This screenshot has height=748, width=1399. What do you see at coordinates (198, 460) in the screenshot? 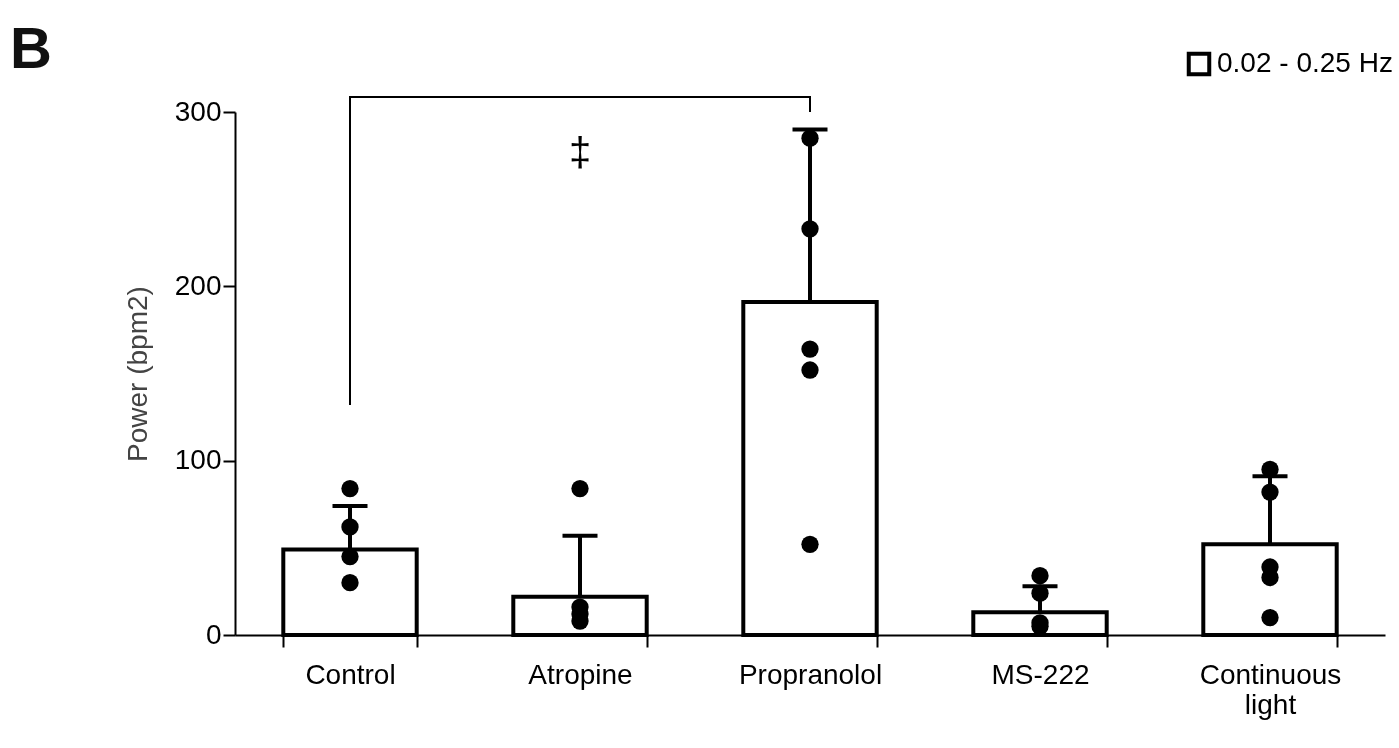
I see `y-tick-label: 100` at bounding box center [198, 460].